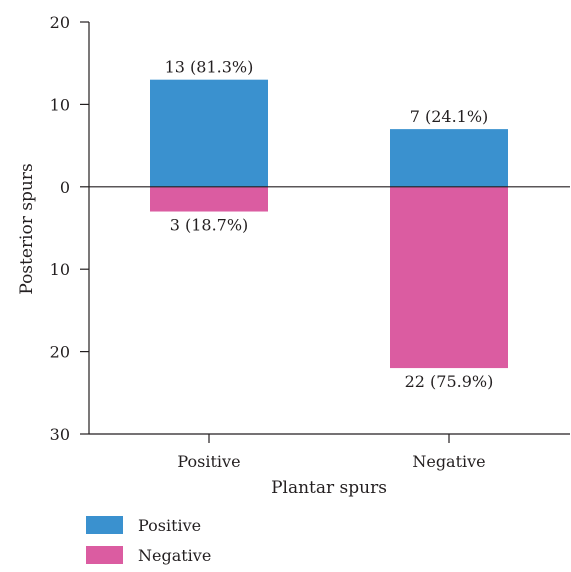  Describe the element at coordinates (329, 452) in the screenshot. I see `x-axis: Positive Negative` at that location.